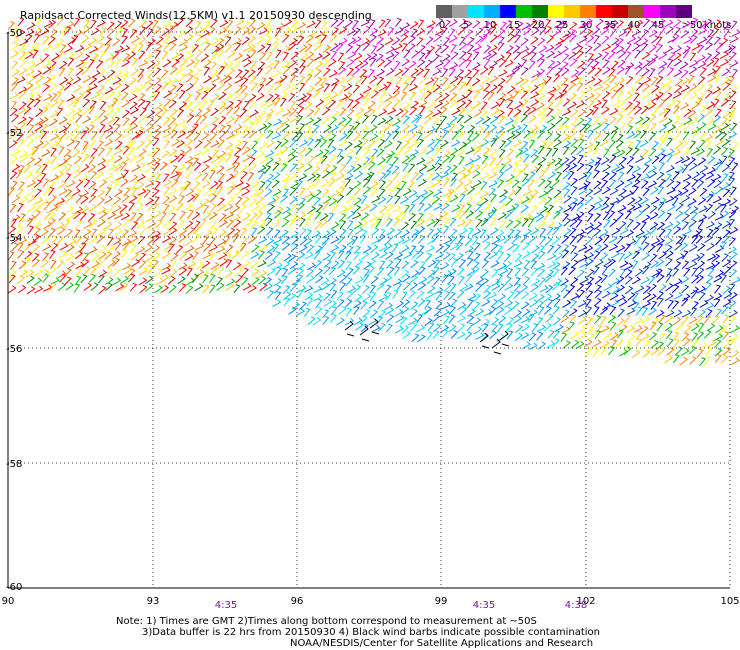 The image size is (740, 650). Describe the element at coordinates (514, 25) in the screenshot. I see `legend-label-15: 15` at that location.